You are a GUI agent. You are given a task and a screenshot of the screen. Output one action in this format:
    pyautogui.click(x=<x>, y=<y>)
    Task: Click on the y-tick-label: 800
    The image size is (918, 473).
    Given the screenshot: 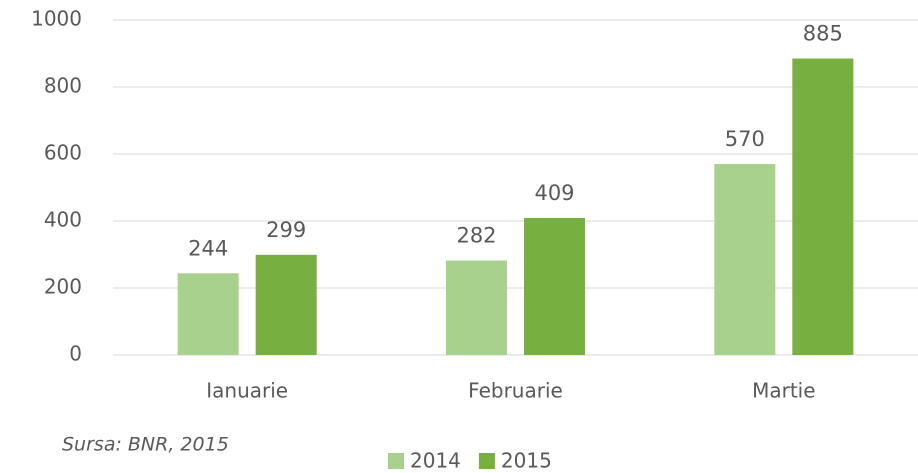 What is the action you would take?
    pyautogui.click(x=63, y=86)
    